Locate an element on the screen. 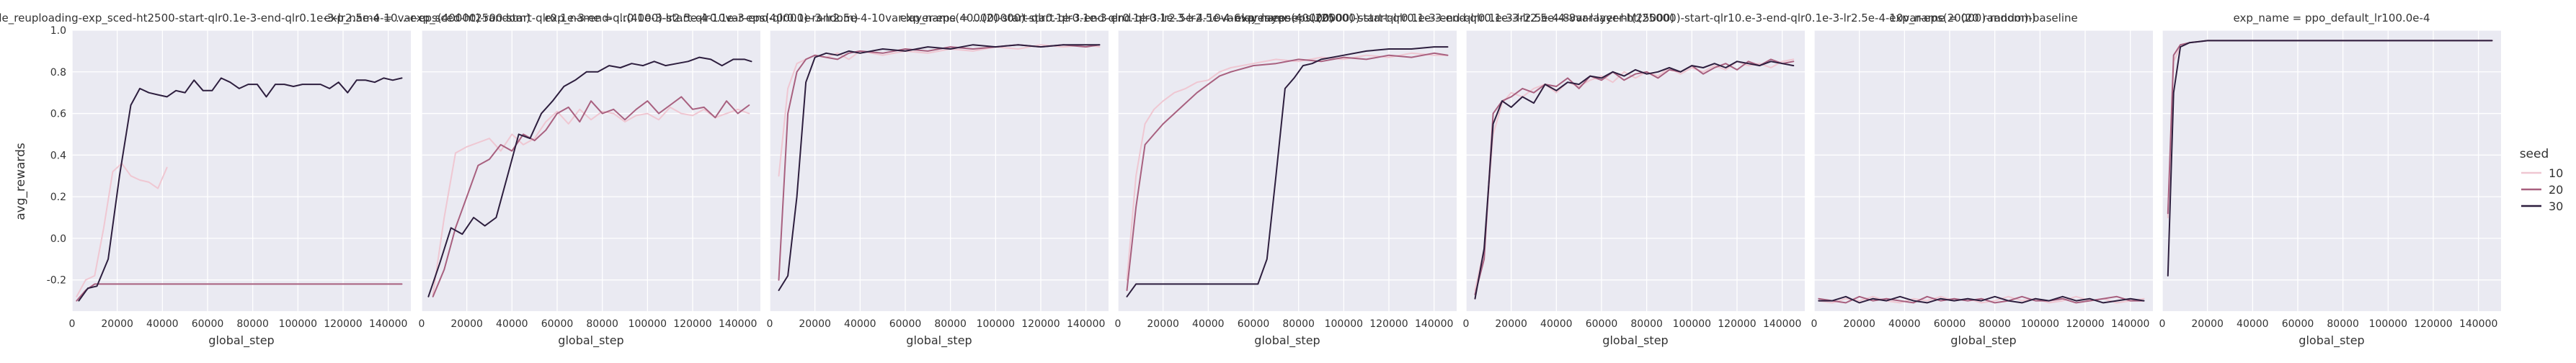  legend-item-20: 20 is located at coordinates (2542, 190).